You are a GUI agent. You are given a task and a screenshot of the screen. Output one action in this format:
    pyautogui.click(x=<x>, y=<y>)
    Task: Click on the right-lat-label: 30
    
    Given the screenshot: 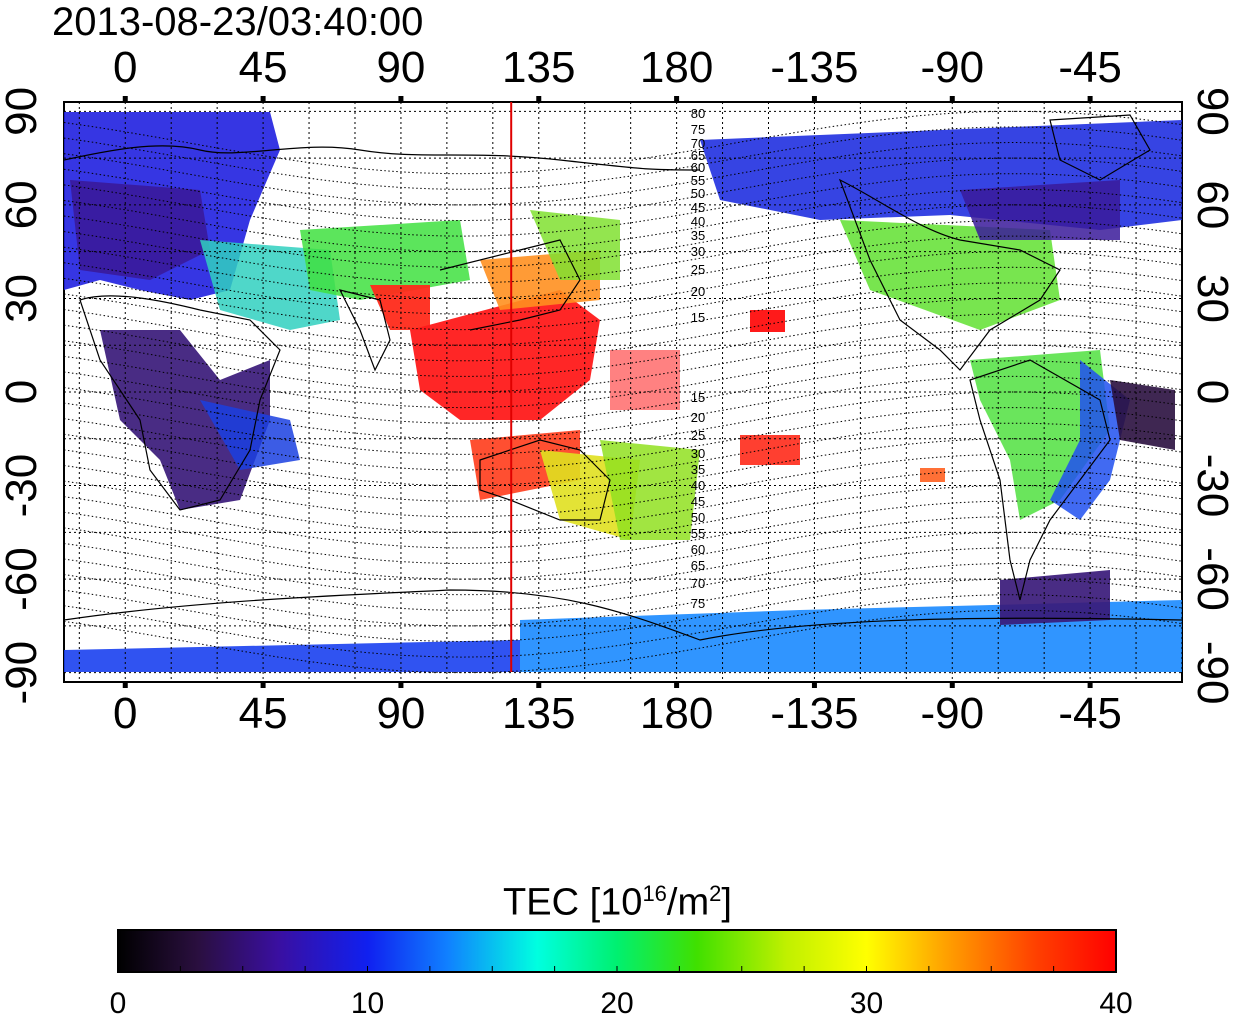 What is the action you would take?
    pyautogui.click(x=1211, y=298)
    